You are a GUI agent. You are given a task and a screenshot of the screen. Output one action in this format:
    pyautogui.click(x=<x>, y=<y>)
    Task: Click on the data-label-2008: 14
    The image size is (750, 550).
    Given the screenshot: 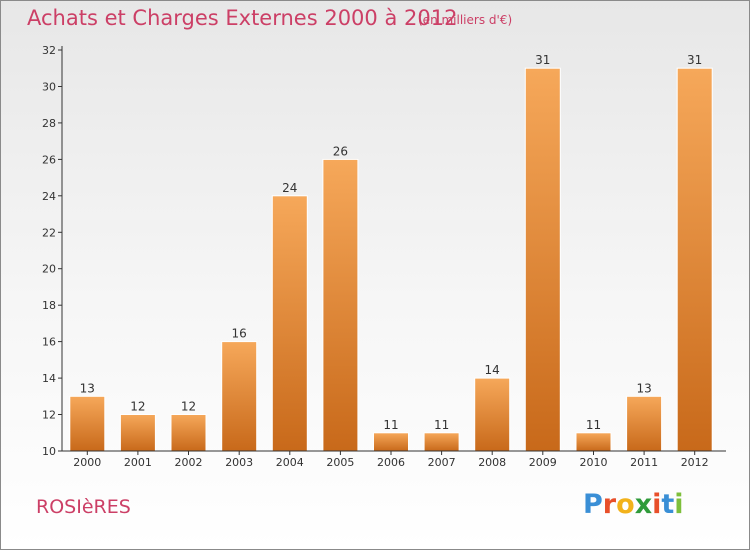 What is the action you would take?
    pyautogui.click(x=492, y=370)
    